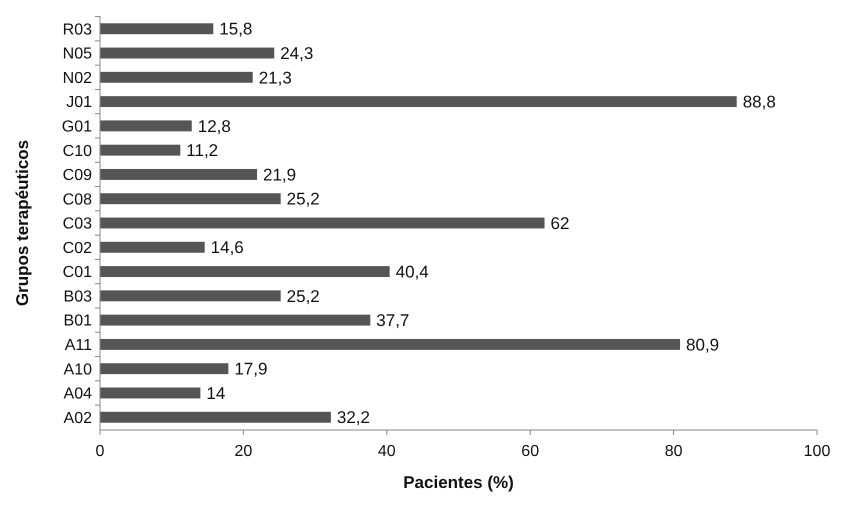 The height and width of the screenshot is (510, 848). I want to click on x-tick-label: 0, so click(100, 451).